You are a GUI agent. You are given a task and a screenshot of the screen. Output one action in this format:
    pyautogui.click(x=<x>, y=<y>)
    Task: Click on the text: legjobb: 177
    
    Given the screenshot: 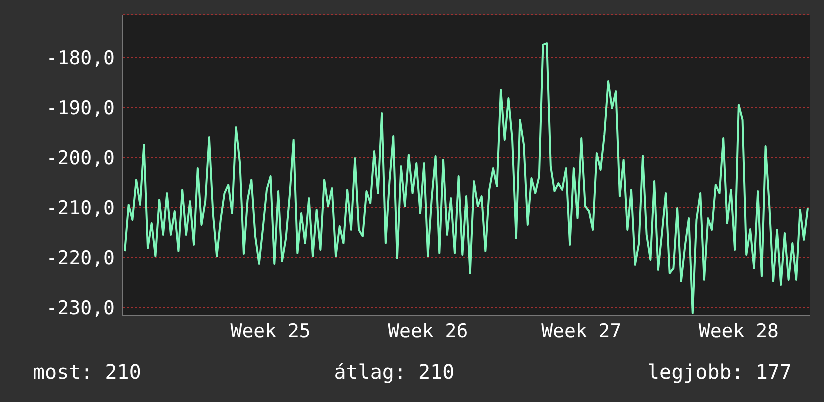 What is the action you would take?
    pyautogui.click(x=719, y=372)
    